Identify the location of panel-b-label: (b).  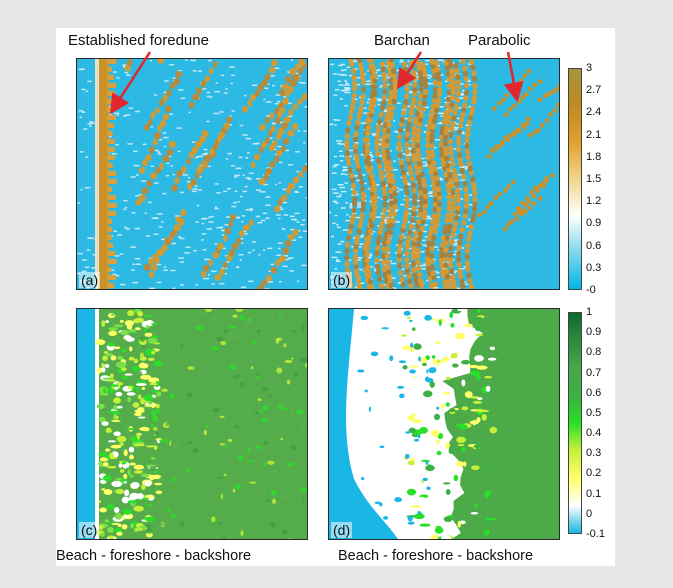
(342, 280).